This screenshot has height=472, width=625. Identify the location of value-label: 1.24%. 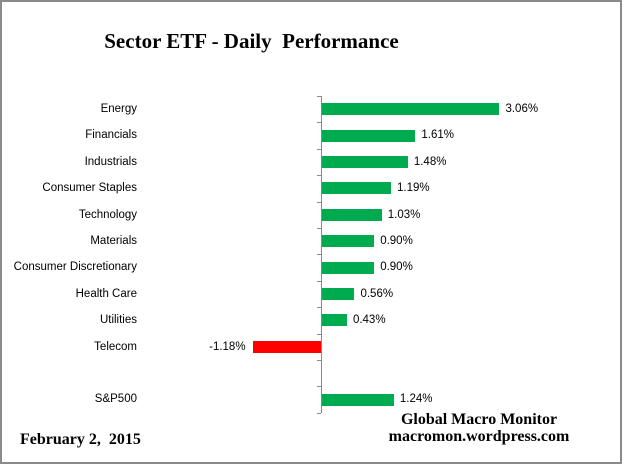
(416, 399).